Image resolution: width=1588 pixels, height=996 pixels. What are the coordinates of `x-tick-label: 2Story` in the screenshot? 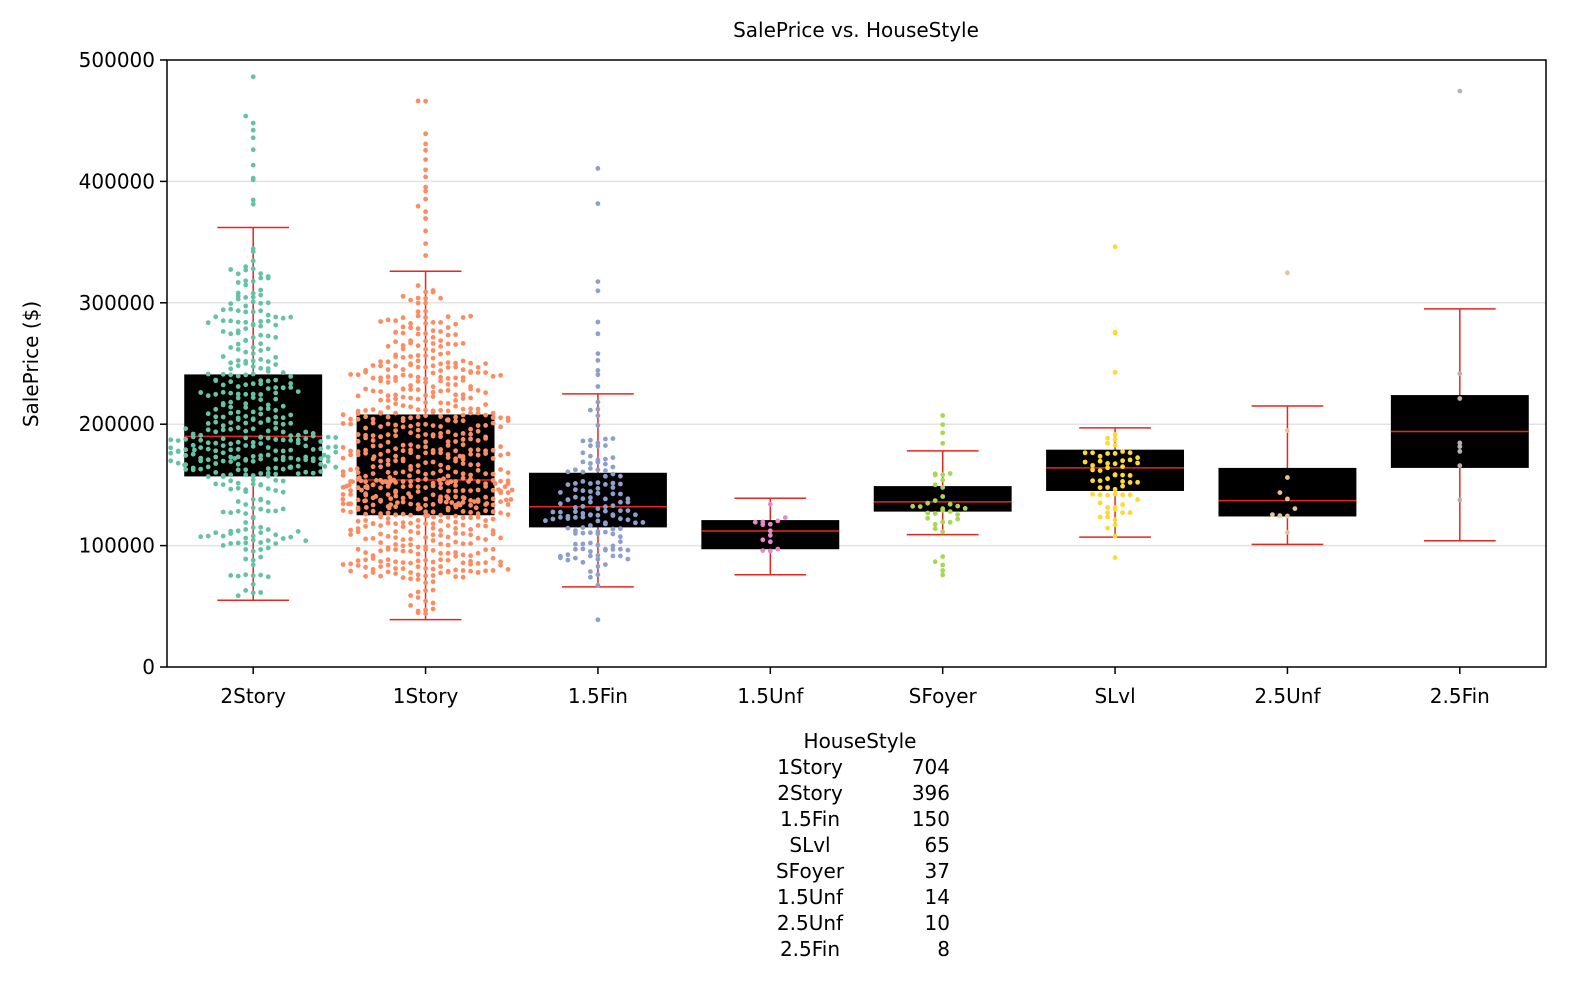 It's located at (253, 696).